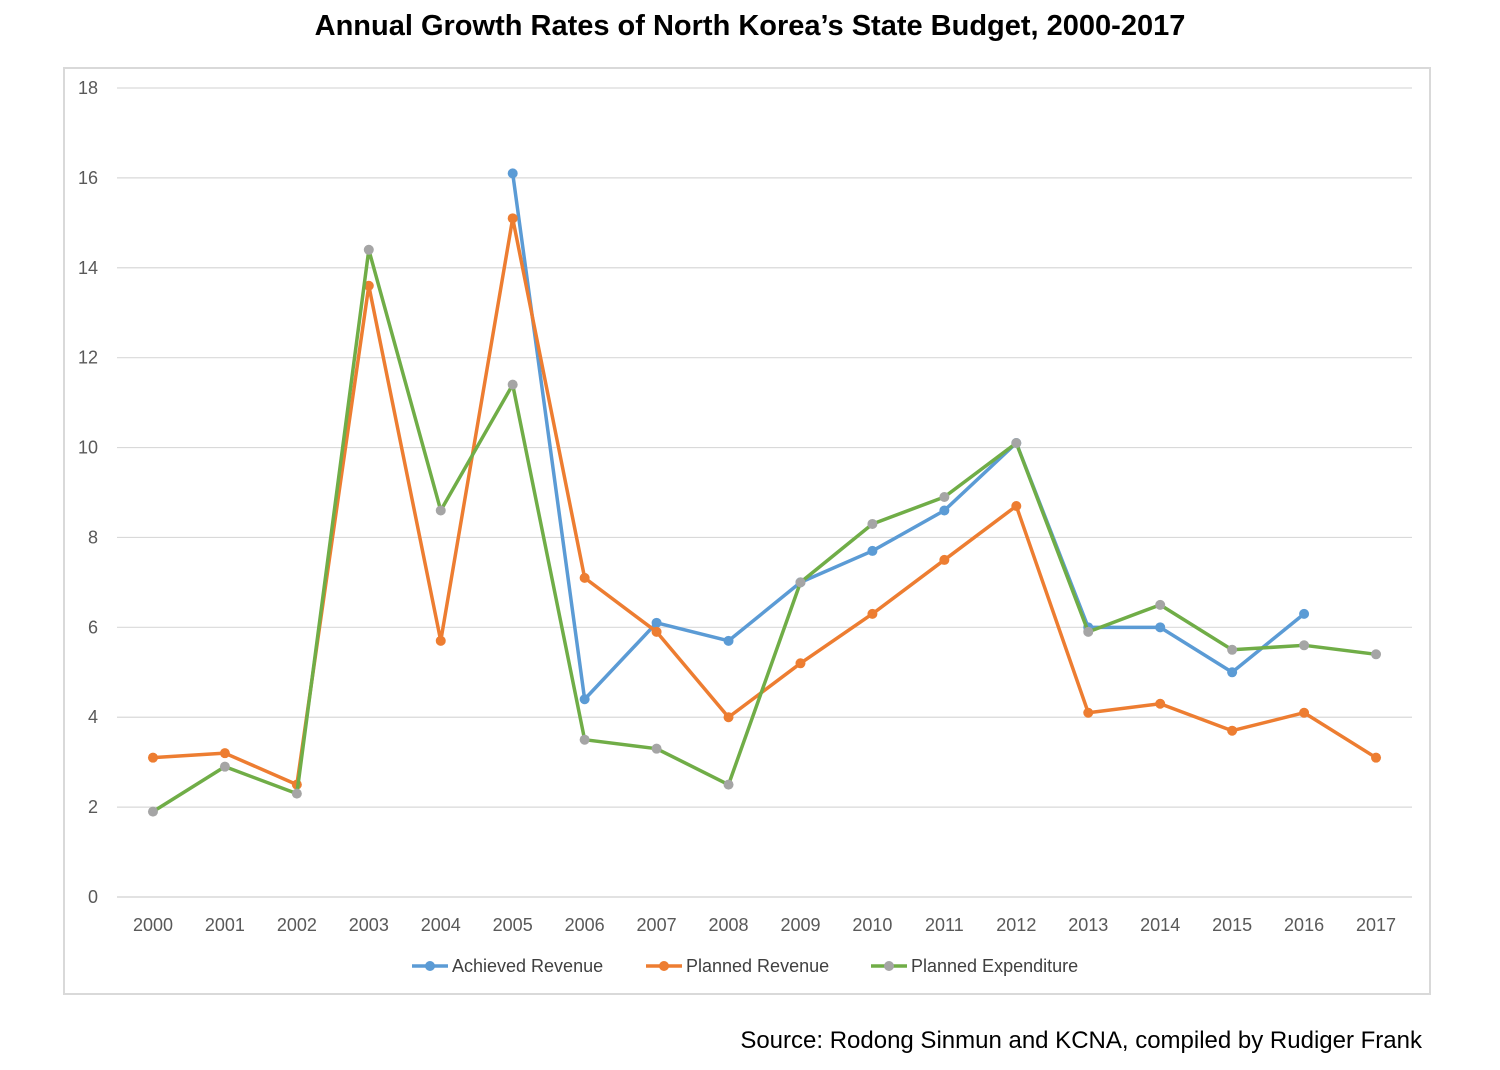  I want to click on x-tick-label: 2001, so click(225, 925).